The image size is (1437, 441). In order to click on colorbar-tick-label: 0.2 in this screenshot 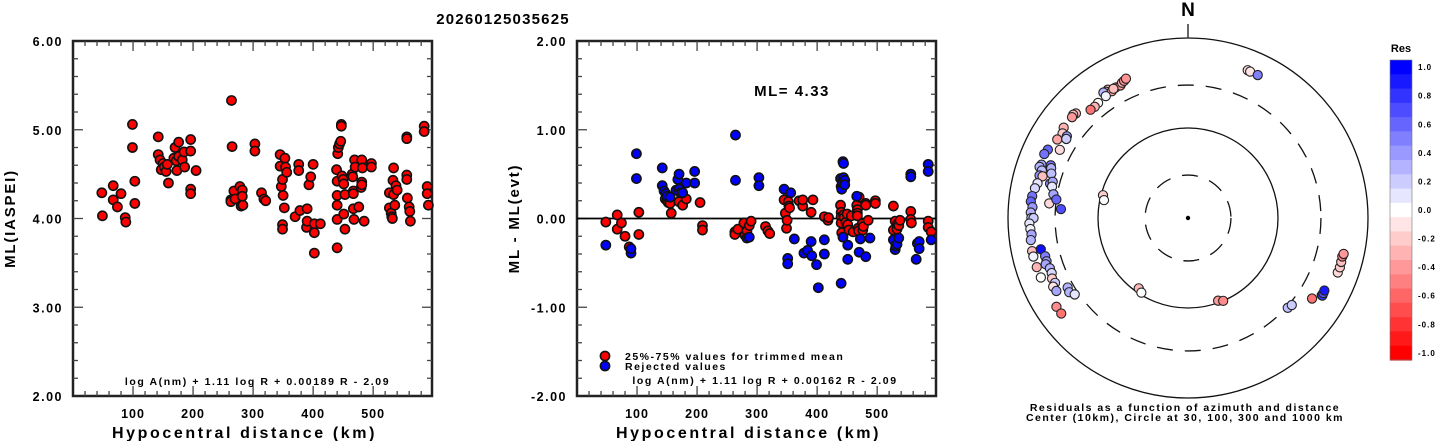, I will do `click(1425, 181)`.